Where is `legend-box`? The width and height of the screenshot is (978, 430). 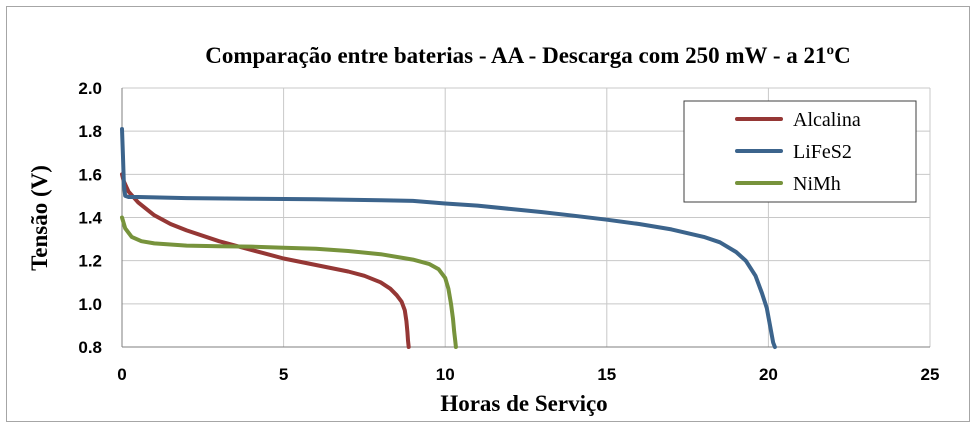
legend-box is located at coordinates (800, 151).